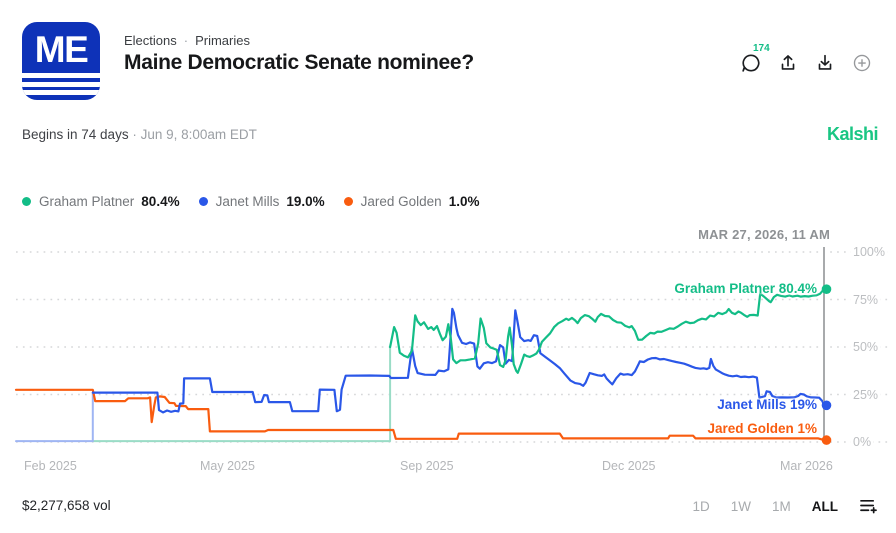 The image size is (896, 533). What do you see at coordinates (701, 506) in the screenshot?
I see `range-button-1d: 1D` at bounding box center [701, 506].